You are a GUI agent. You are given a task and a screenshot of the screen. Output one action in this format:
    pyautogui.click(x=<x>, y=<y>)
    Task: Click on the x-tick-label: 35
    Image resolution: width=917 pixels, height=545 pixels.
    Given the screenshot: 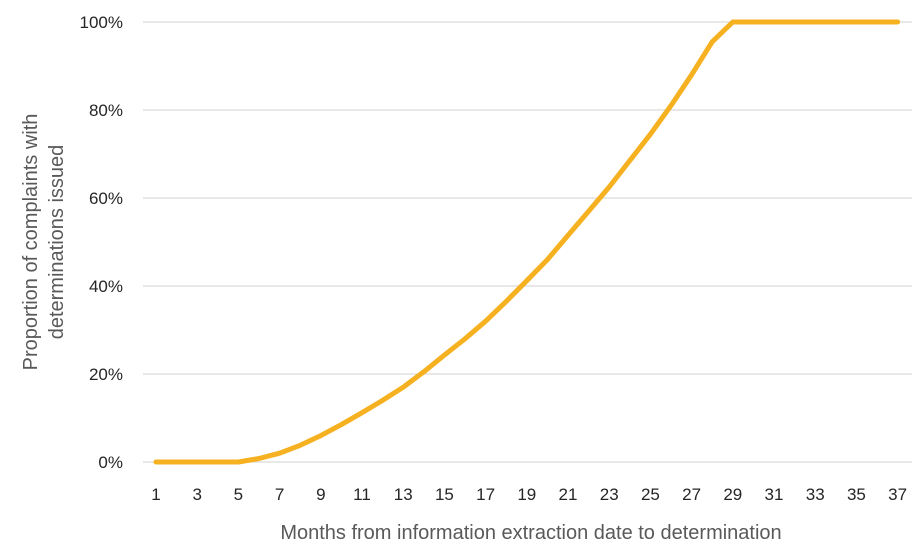 What is the action you would take?
    pyautogui.click(x=856, y=494)
    